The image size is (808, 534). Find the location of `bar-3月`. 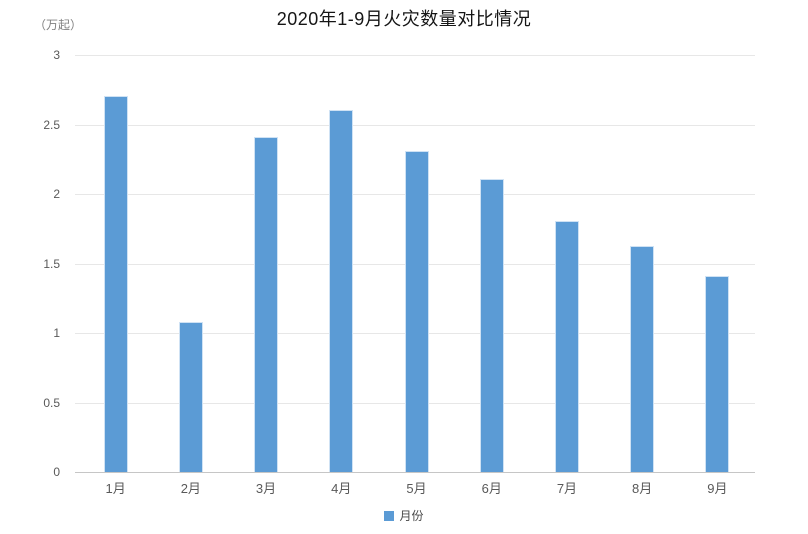

bar-3月 is located at coordinates (266, 304).